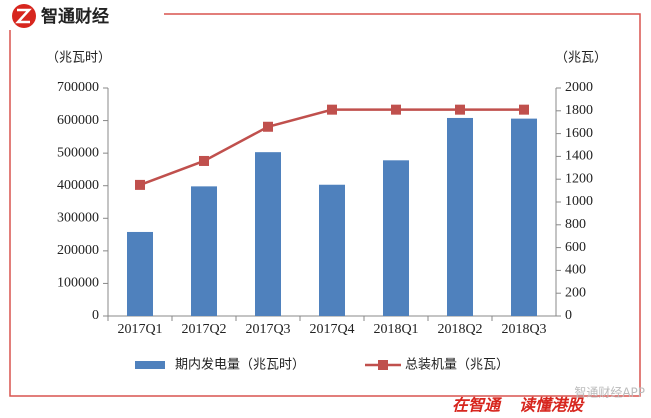  What do you see at coordinates (78, 185) in the screenshot?
I see `y-tick-label: 400000` at bounding box center [78, 185].